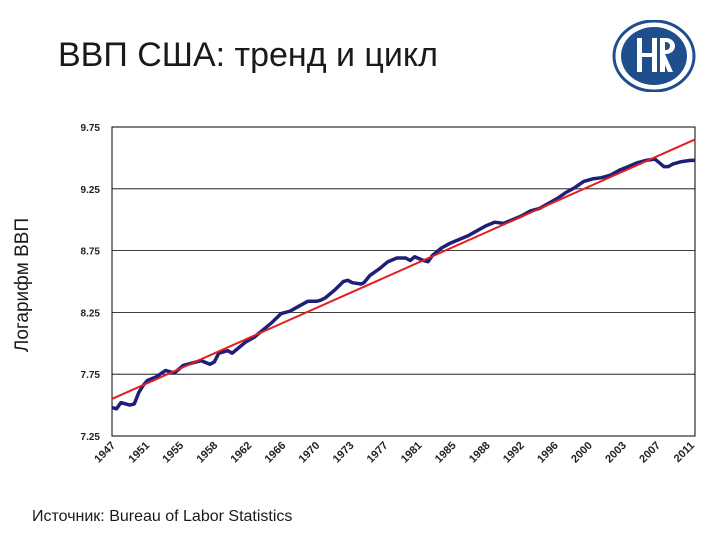  Describe the element at coordinates (91, 252) in the screenshot. I see `y-tick-label: 8.75` at that location.